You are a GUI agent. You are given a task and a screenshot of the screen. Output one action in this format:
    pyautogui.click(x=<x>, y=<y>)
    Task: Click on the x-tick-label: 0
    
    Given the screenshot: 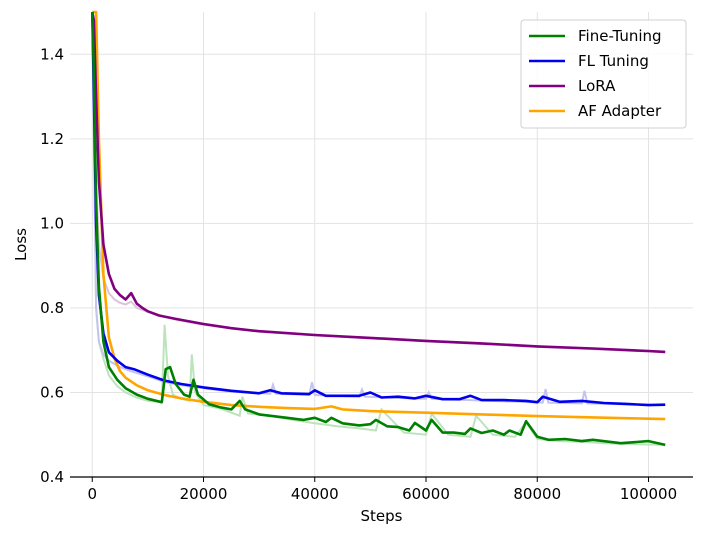 What is the action you would take?
    pyautogui.click(x=92, y=494)
    